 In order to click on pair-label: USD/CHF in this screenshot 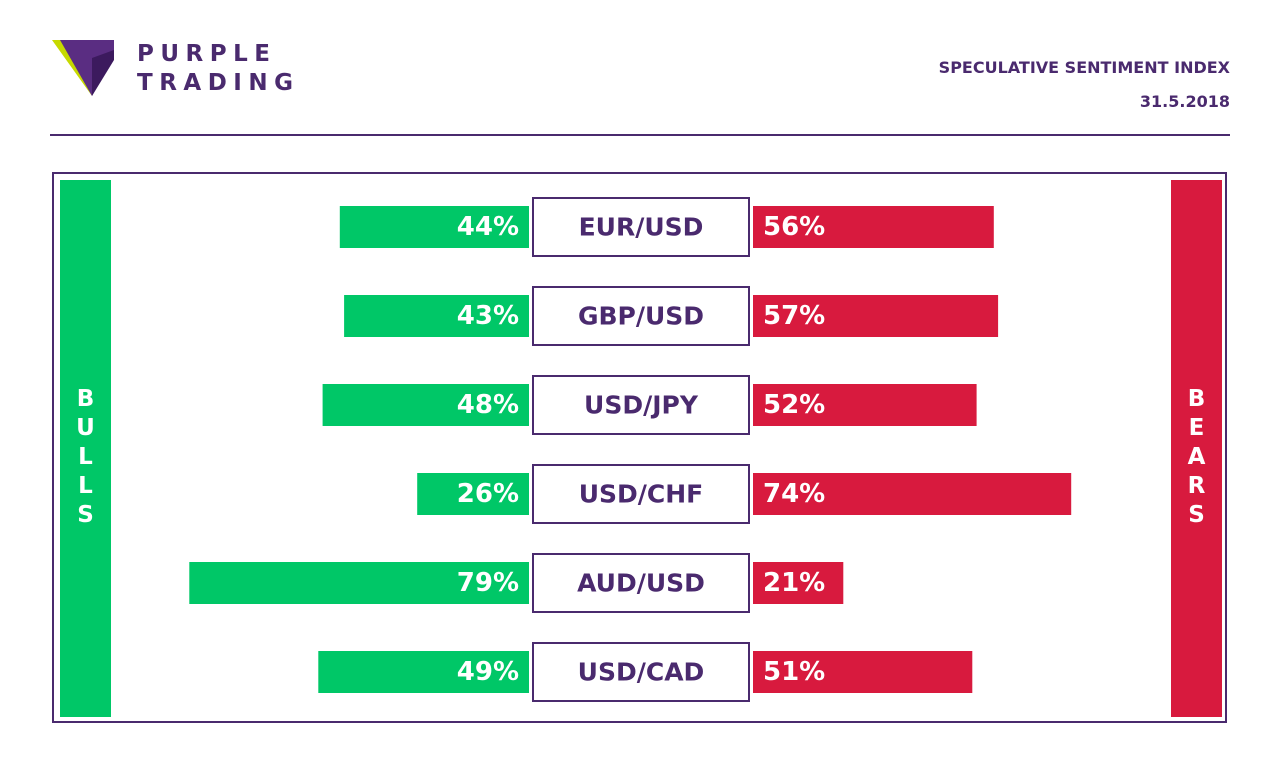, I will do `click(641, 494)`.